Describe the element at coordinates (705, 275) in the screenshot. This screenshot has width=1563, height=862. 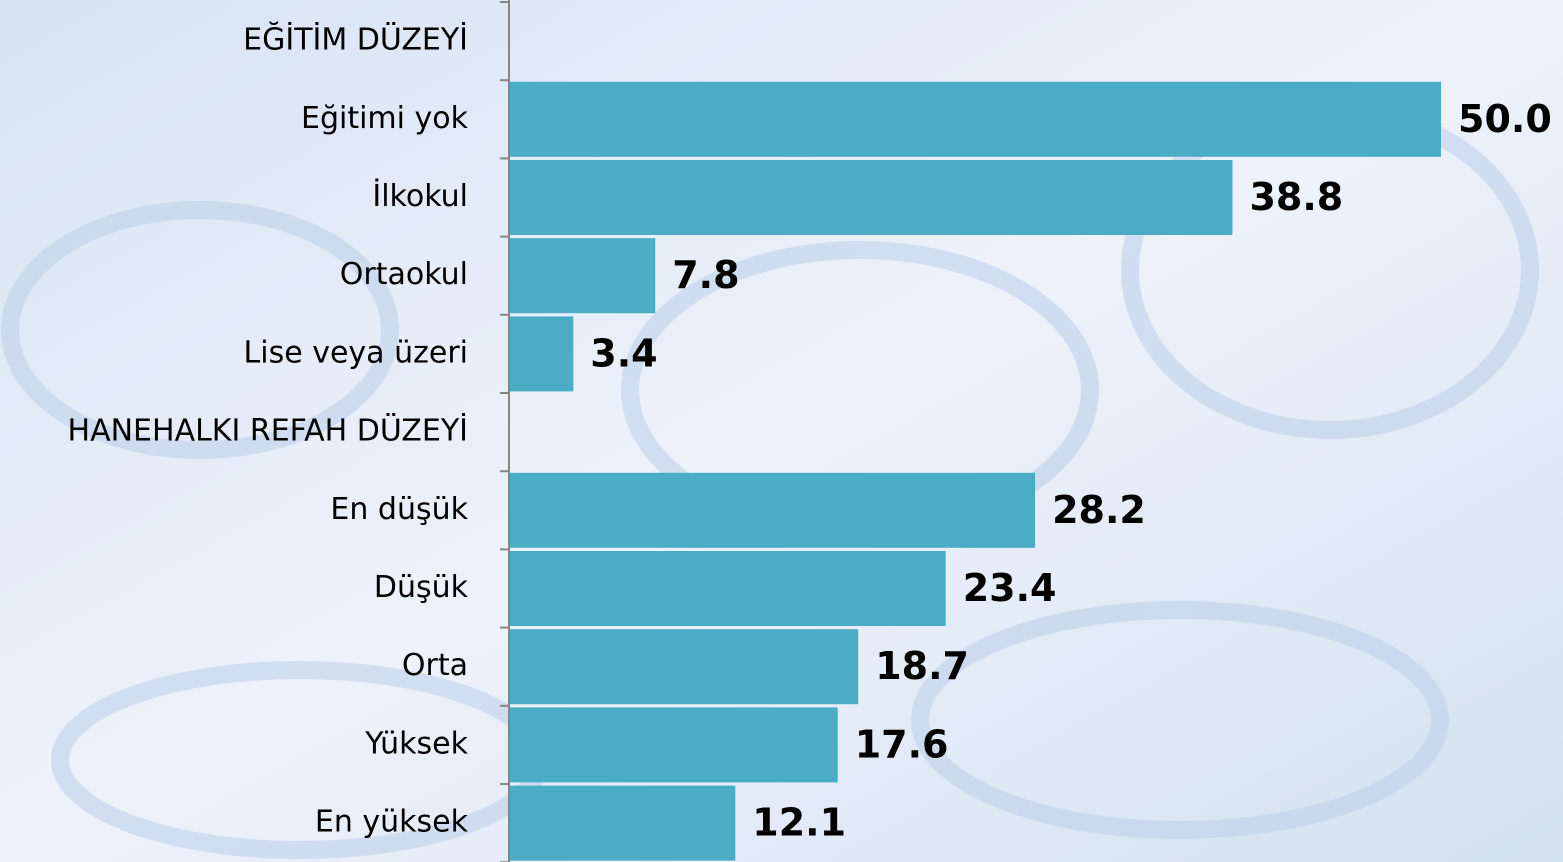
I see `value-label: 7.8` at that location.